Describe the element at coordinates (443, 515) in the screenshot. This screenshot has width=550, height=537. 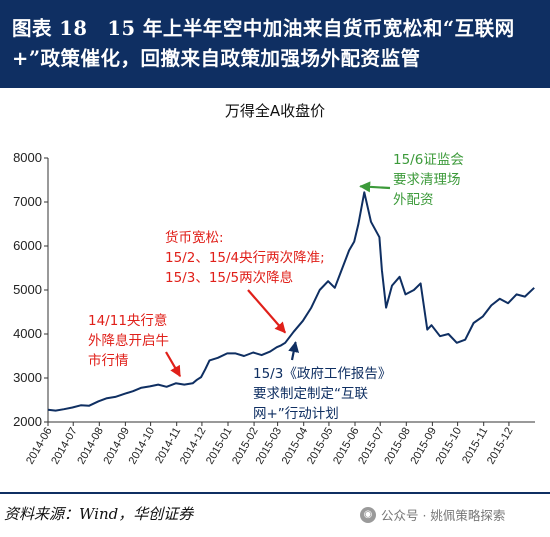
I see `watermark-text: 公众号 · 姚佩策略探索` at that location.